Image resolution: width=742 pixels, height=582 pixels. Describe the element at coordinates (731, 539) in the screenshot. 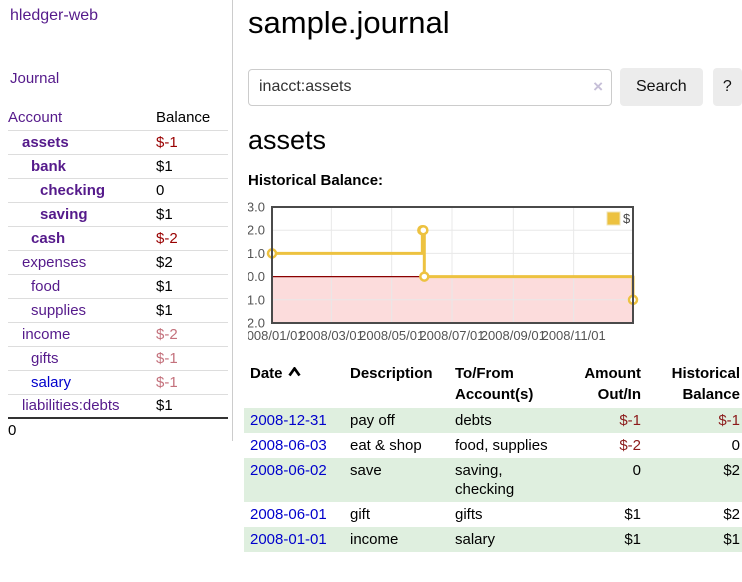

I see `register-balance: $1` at that location.